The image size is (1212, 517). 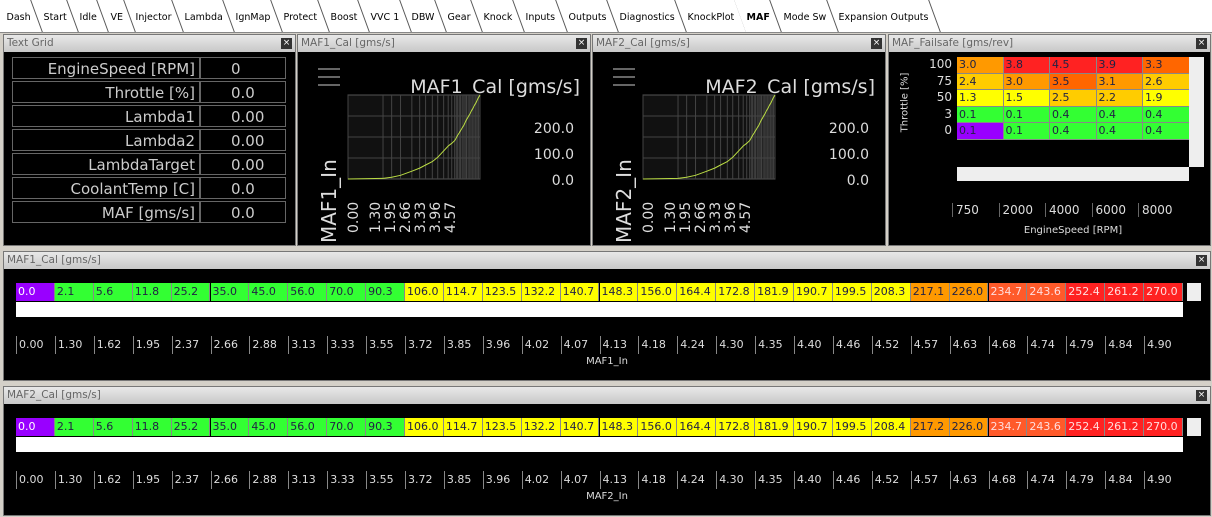 I want to click on axis-value: 3.33, so click(x=346, y=345).